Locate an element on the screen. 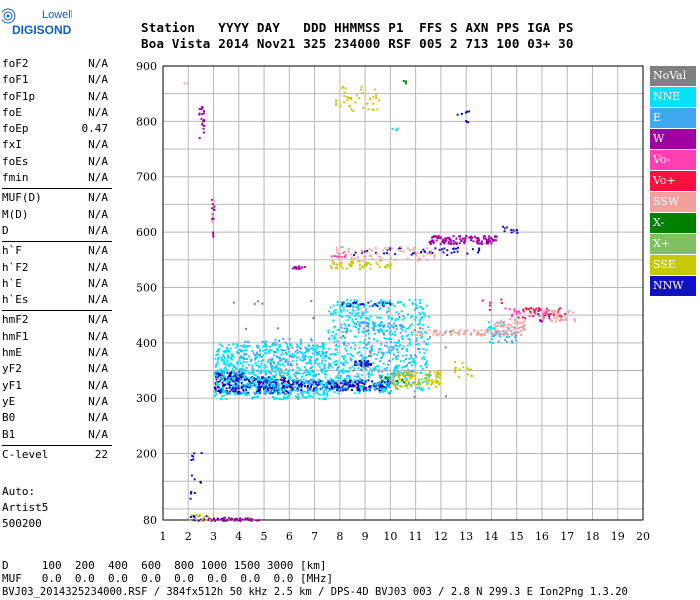 This screenshot has height=600, width=700. y-tick-label: 80 is located at coordinates (150, 520).